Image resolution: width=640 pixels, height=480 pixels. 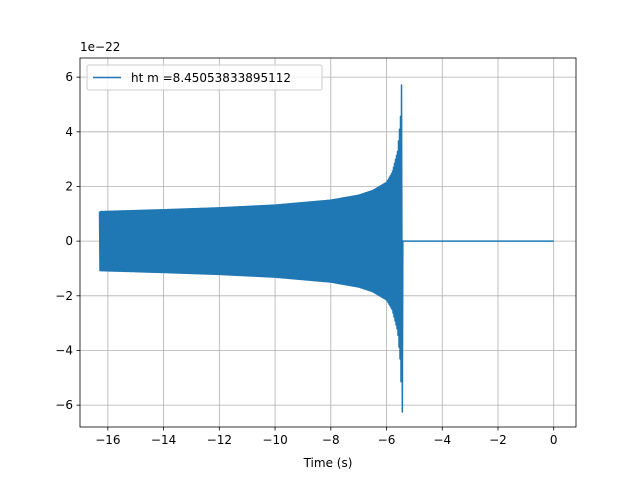 What do you see at coordinates (69, 132) in the screenshot?
I see `y-tick-label: 4` at bounding box center [69, 132].